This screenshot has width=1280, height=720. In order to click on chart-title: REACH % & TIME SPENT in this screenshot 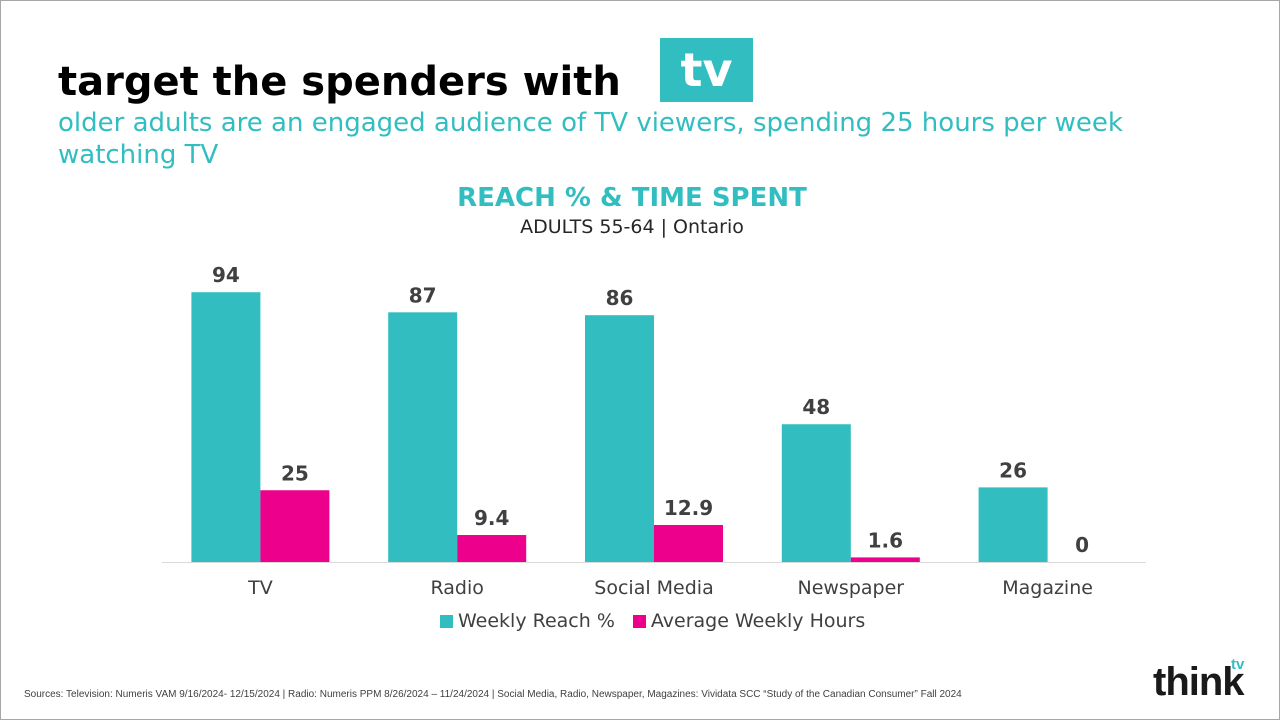, I will do `click(632, 198)`.